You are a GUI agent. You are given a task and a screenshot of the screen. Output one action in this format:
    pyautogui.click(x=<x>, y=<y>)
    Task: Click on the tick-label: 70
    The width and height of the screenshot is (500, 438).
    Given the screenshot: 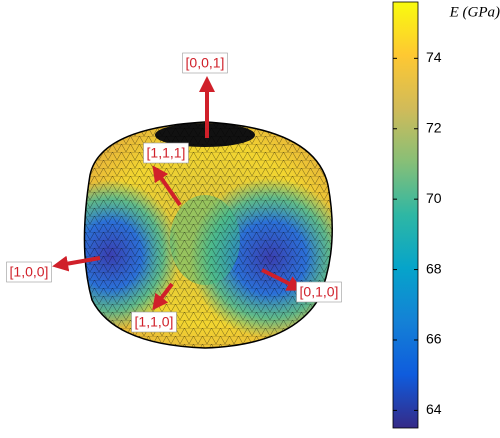 What is the action you would take?
    pyautogui.click(x=434, y=198)
    